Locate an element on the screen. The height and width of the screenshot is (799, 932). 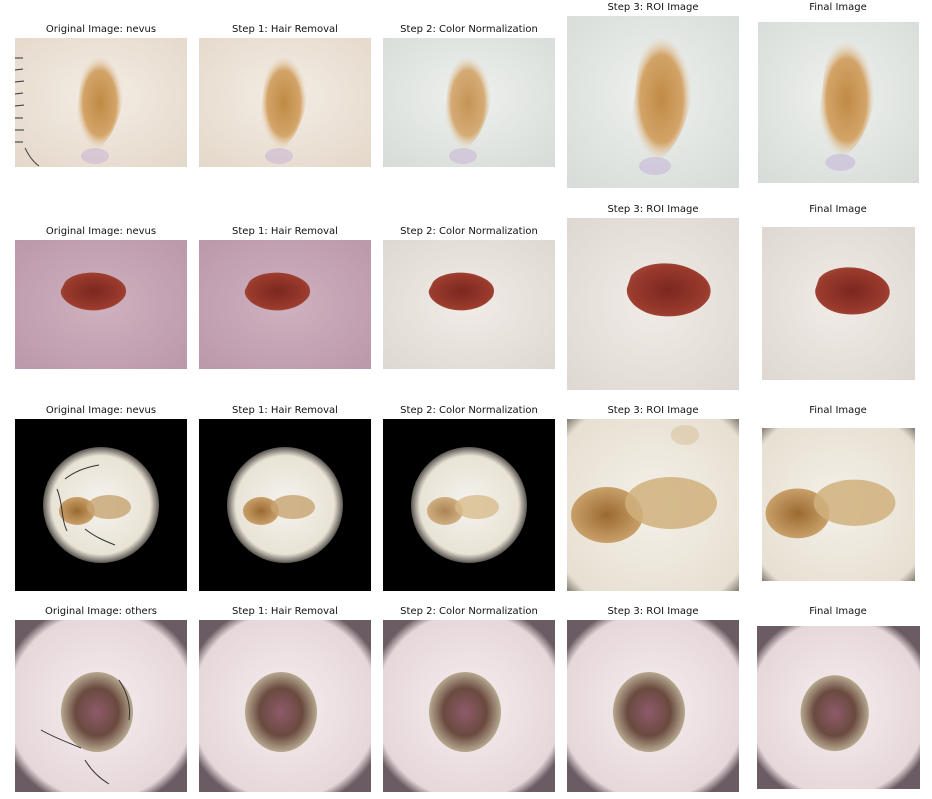
panel-title-r4-c5: Final Image is located at coordinates (838, 611).